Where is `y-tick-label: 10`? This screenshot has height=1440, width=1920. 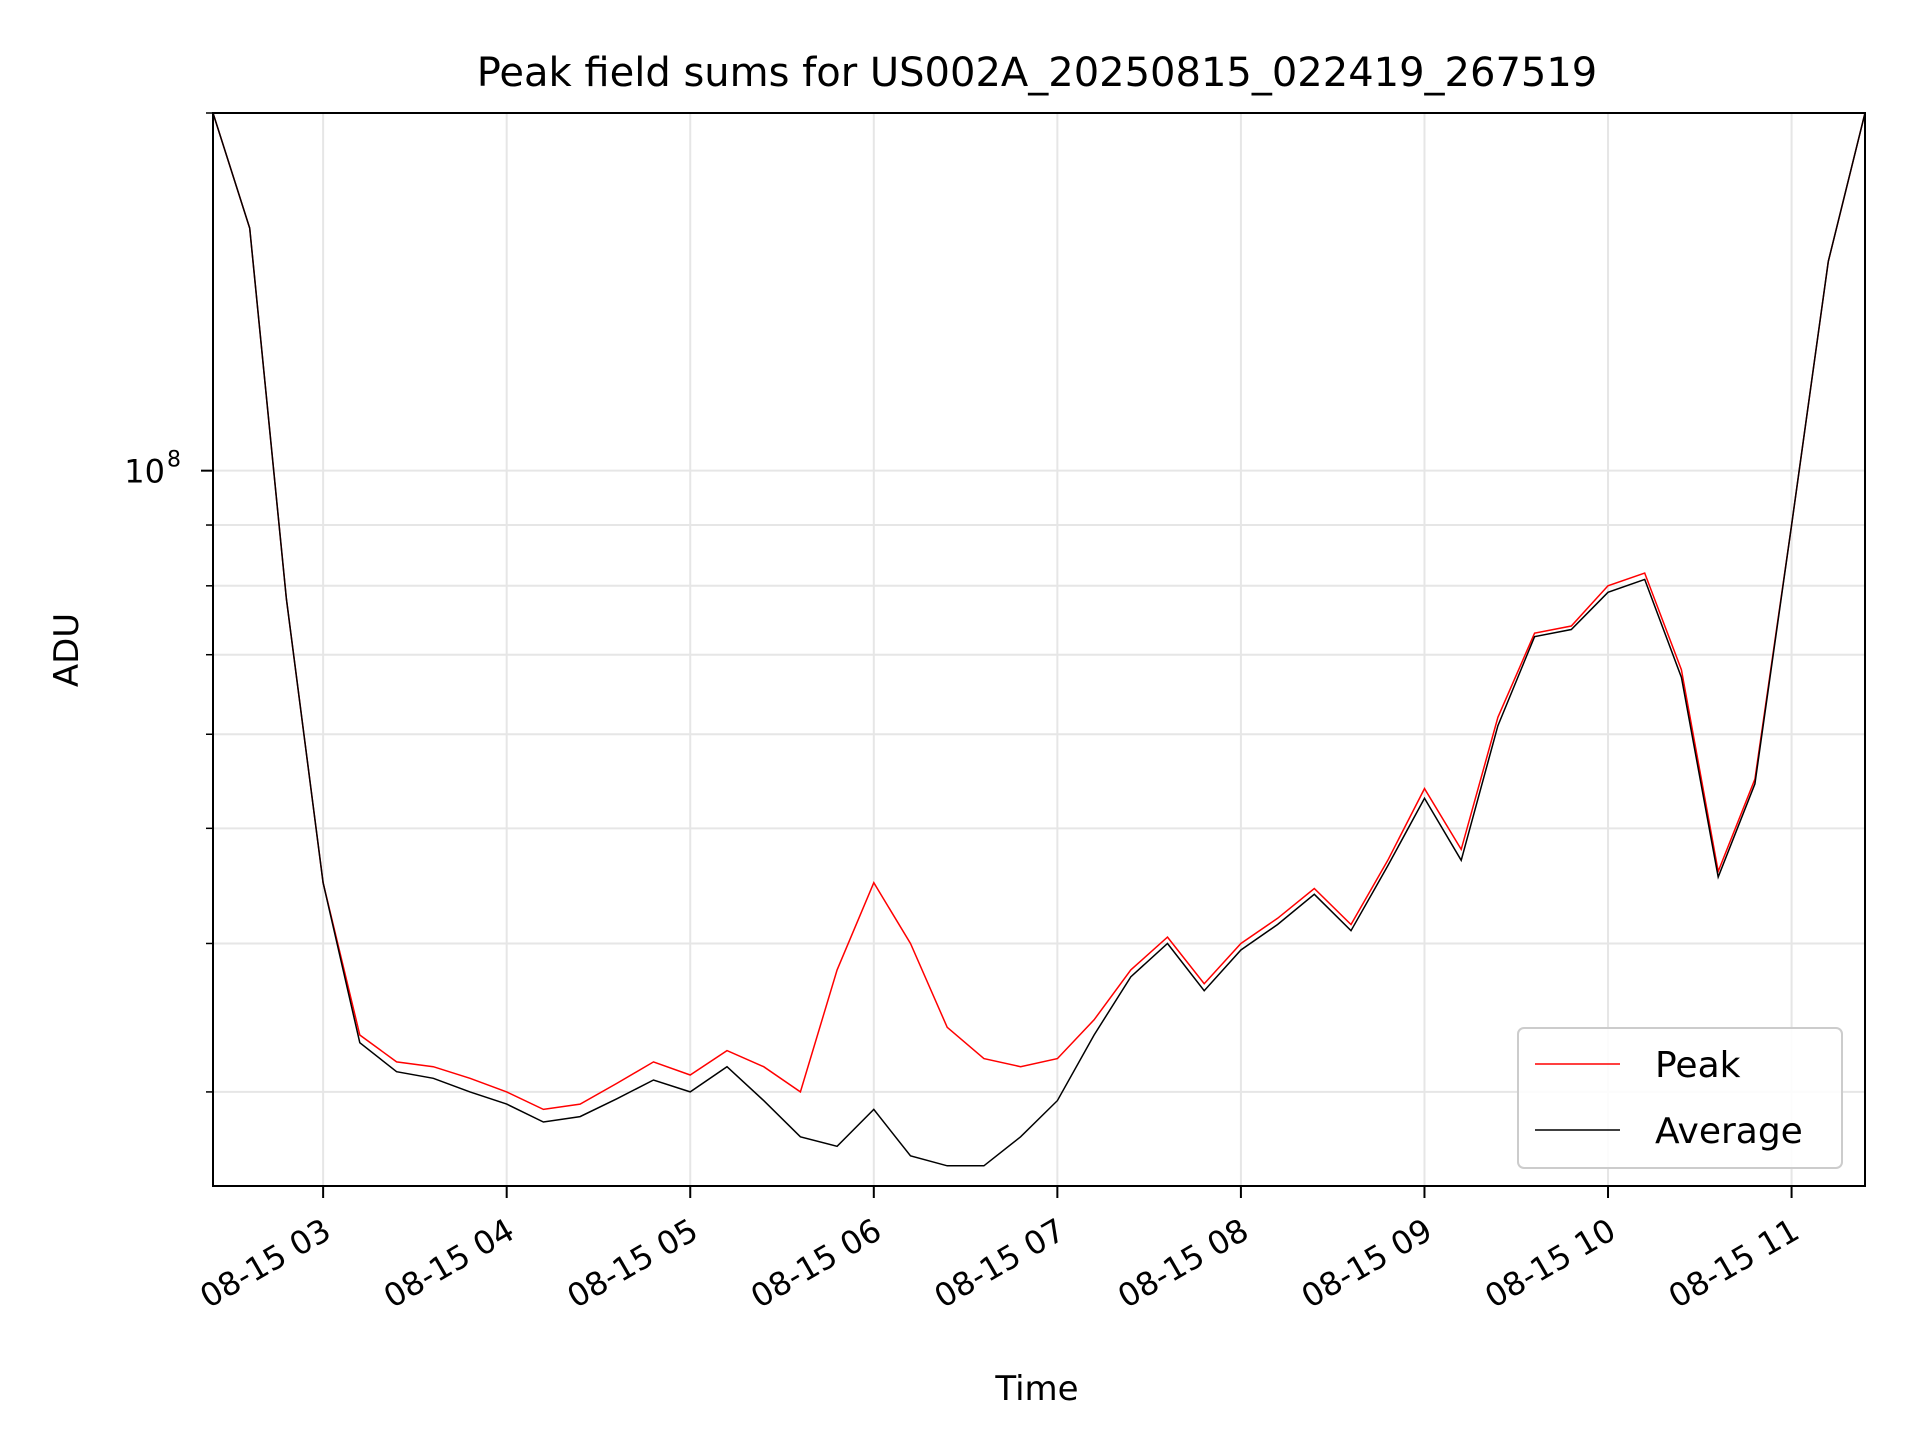 y-tick-label: 10 is located at coordinates (144, 472).